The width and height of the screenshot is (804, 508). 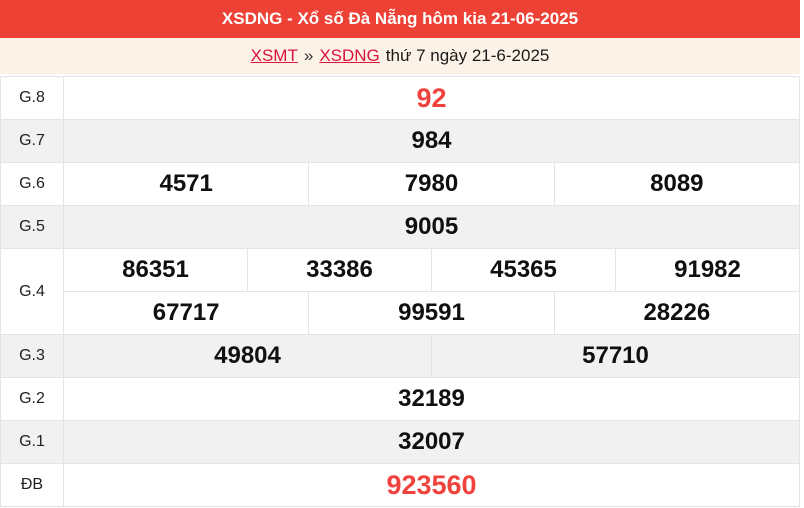 I want to click on prize-row-g7: G.7 984, so click(x=400, y=140).